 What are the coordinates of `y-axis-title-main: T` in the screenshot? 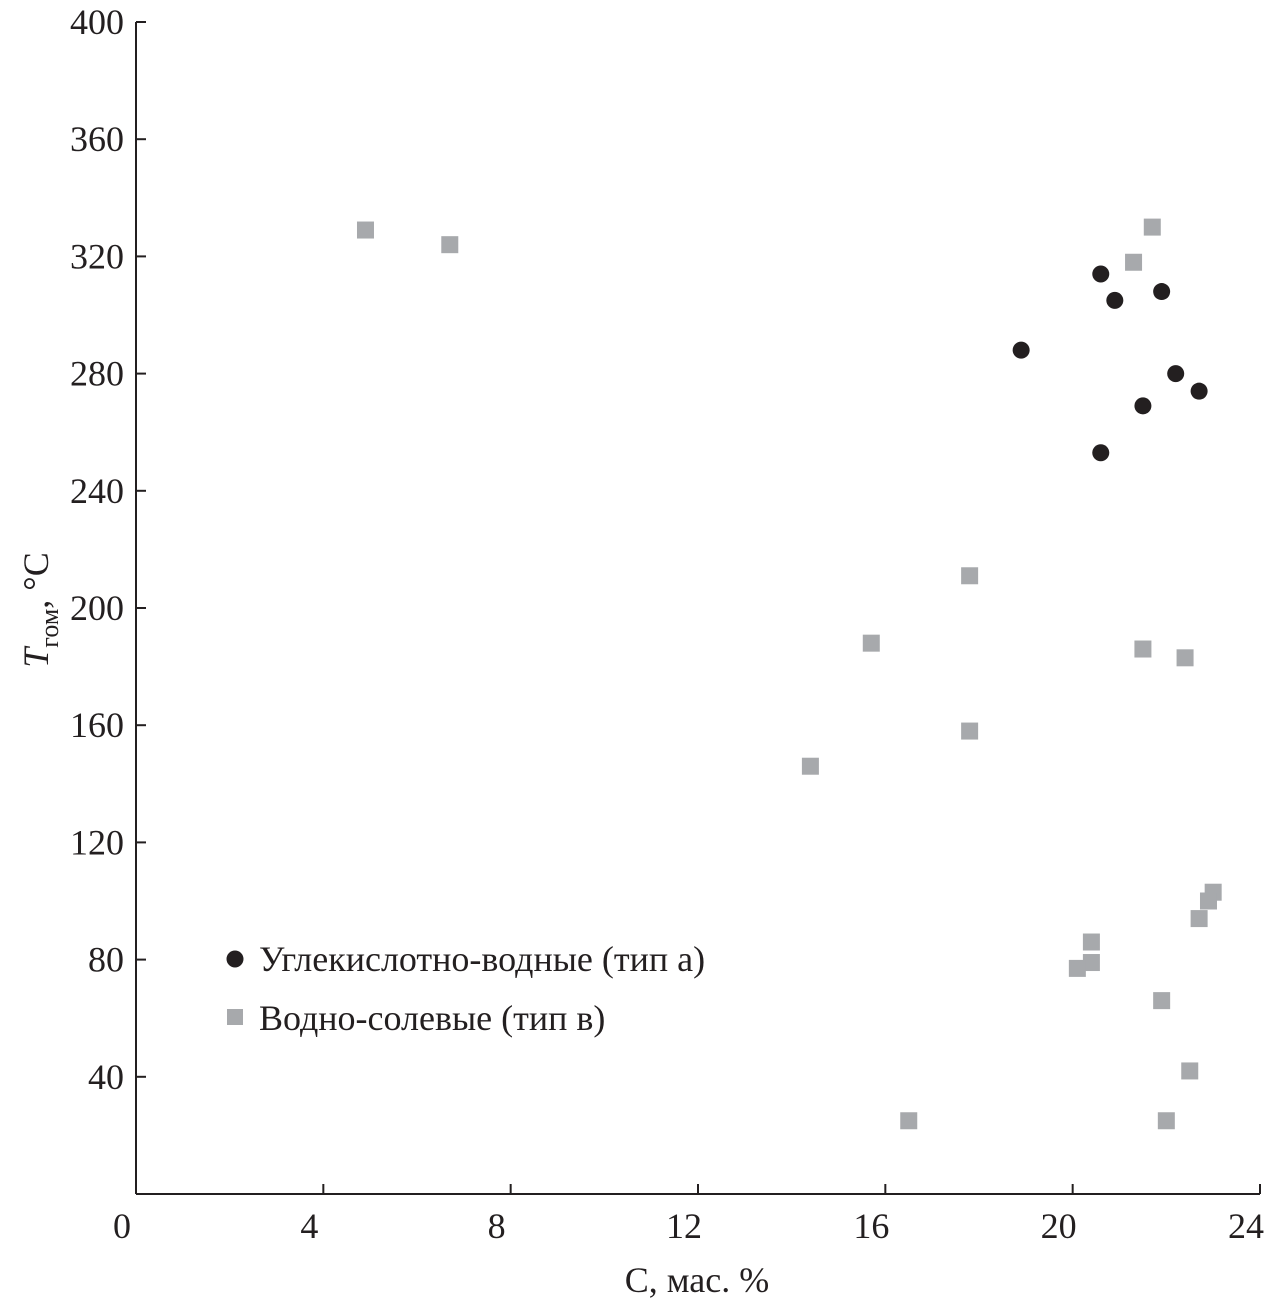 It's located at (36, 656).